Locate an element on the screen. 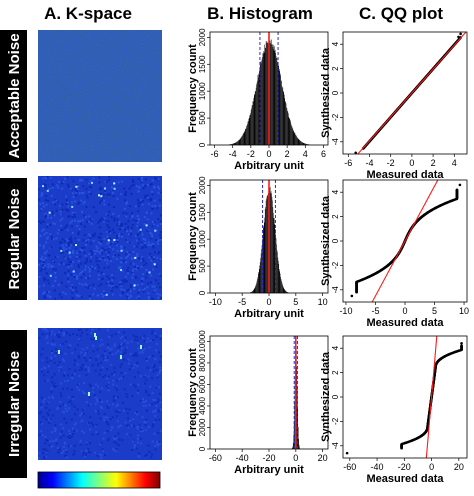  row-label-irregular: Irregular Noise is located at coordinates (13, 404).